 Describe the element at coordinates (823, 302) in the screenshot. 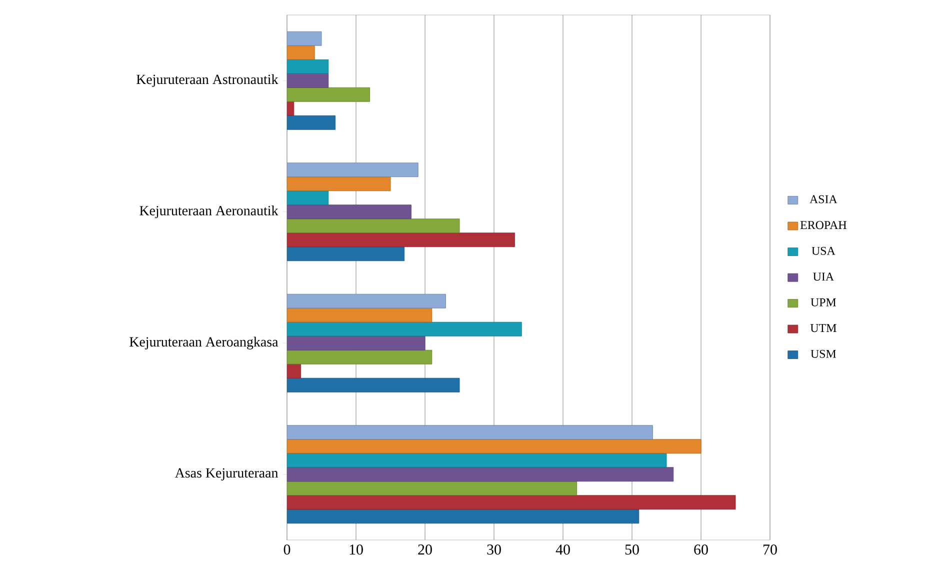

I see `legend-label: UPM` at that location.